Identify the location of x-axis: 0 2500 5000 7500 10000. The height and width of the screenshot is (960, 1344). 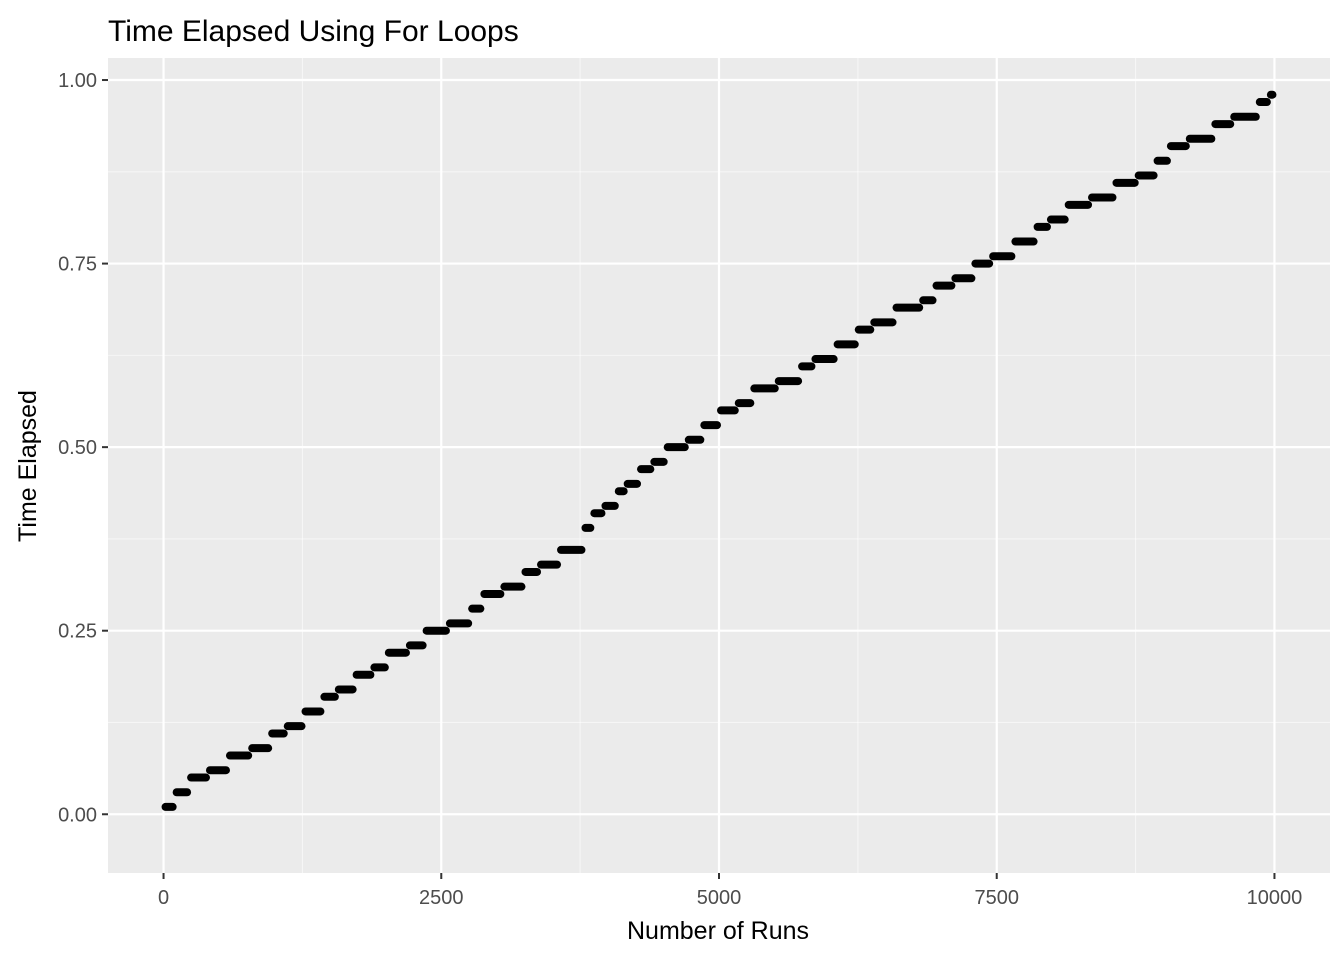
(730, 891).